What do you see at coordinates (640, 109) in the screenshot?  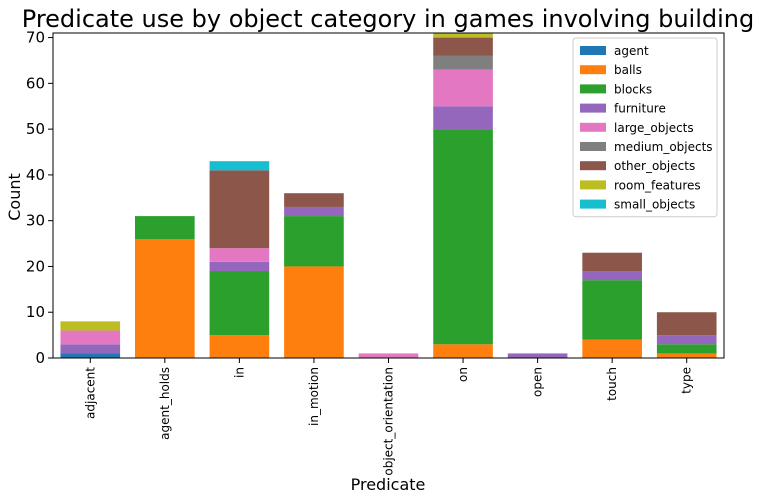 I see `legend-label-furniture: furniture` at bounding box center [640, 109].